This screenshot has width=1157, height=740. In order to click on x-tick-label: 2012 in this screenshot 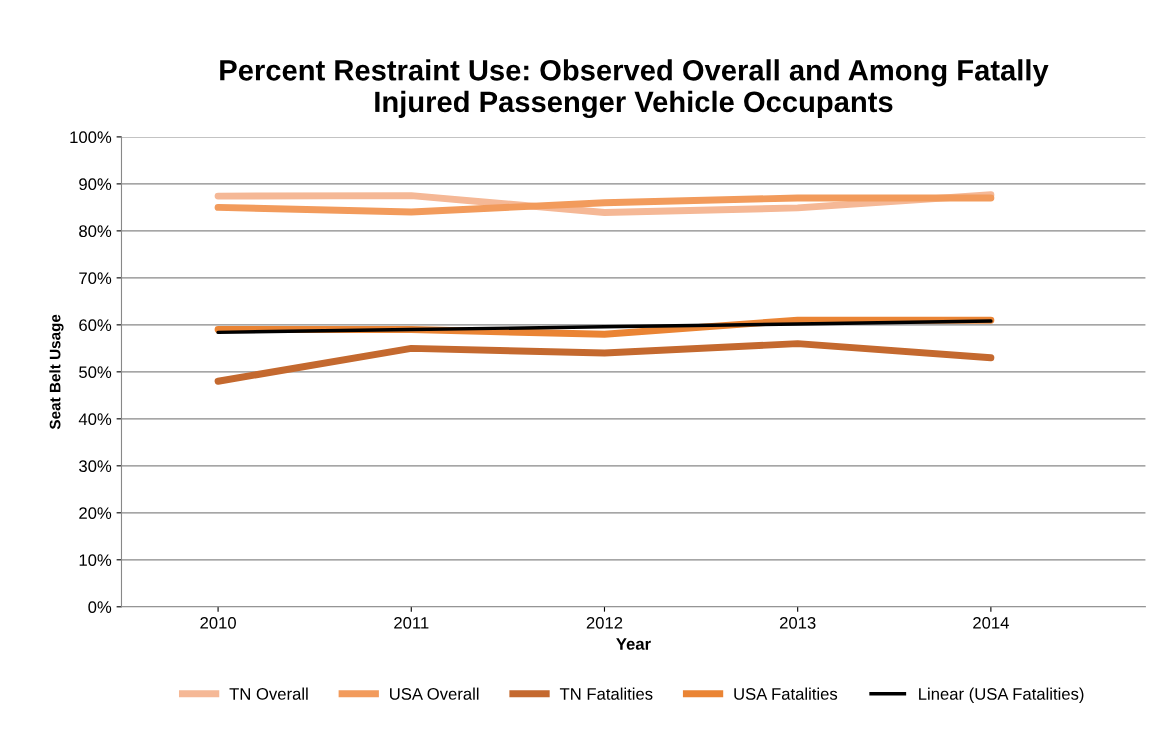, I will do `click(604, 622)`.